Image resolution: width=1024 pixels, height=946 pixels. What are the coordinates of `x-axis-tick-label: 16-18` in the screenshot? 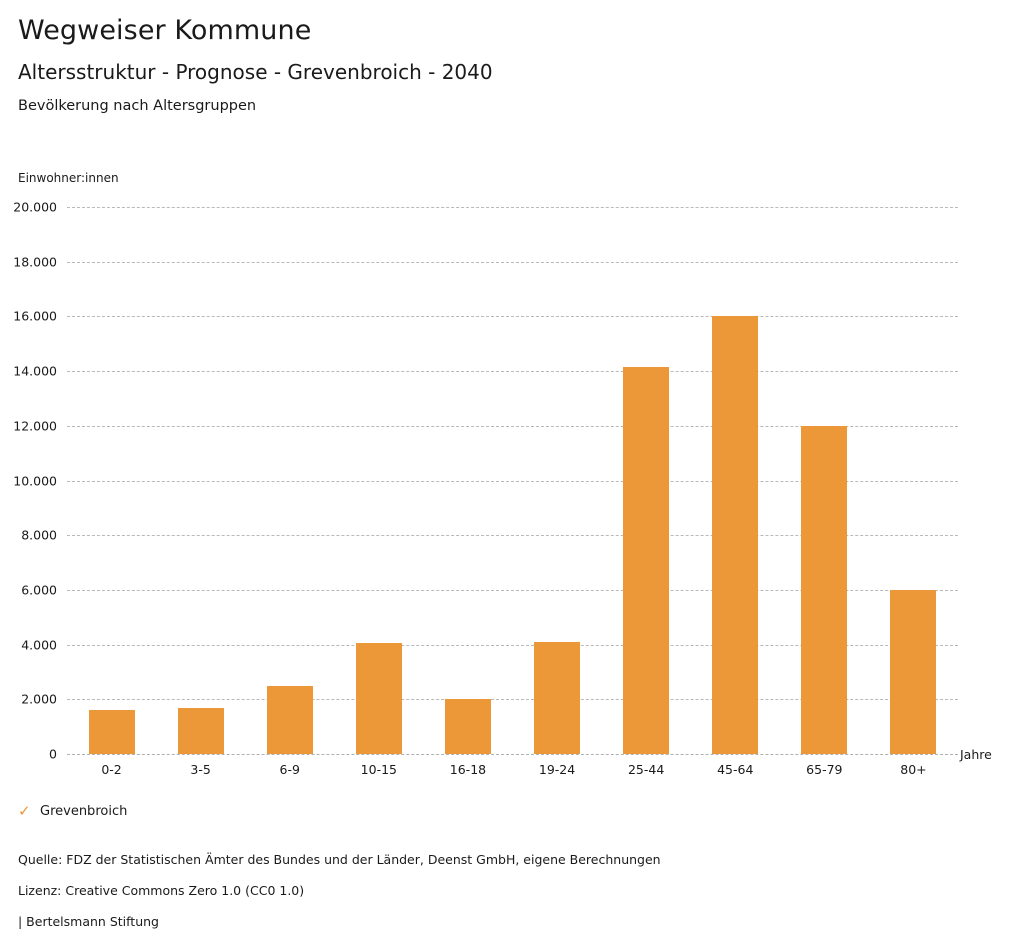 It's located at (468, 769).